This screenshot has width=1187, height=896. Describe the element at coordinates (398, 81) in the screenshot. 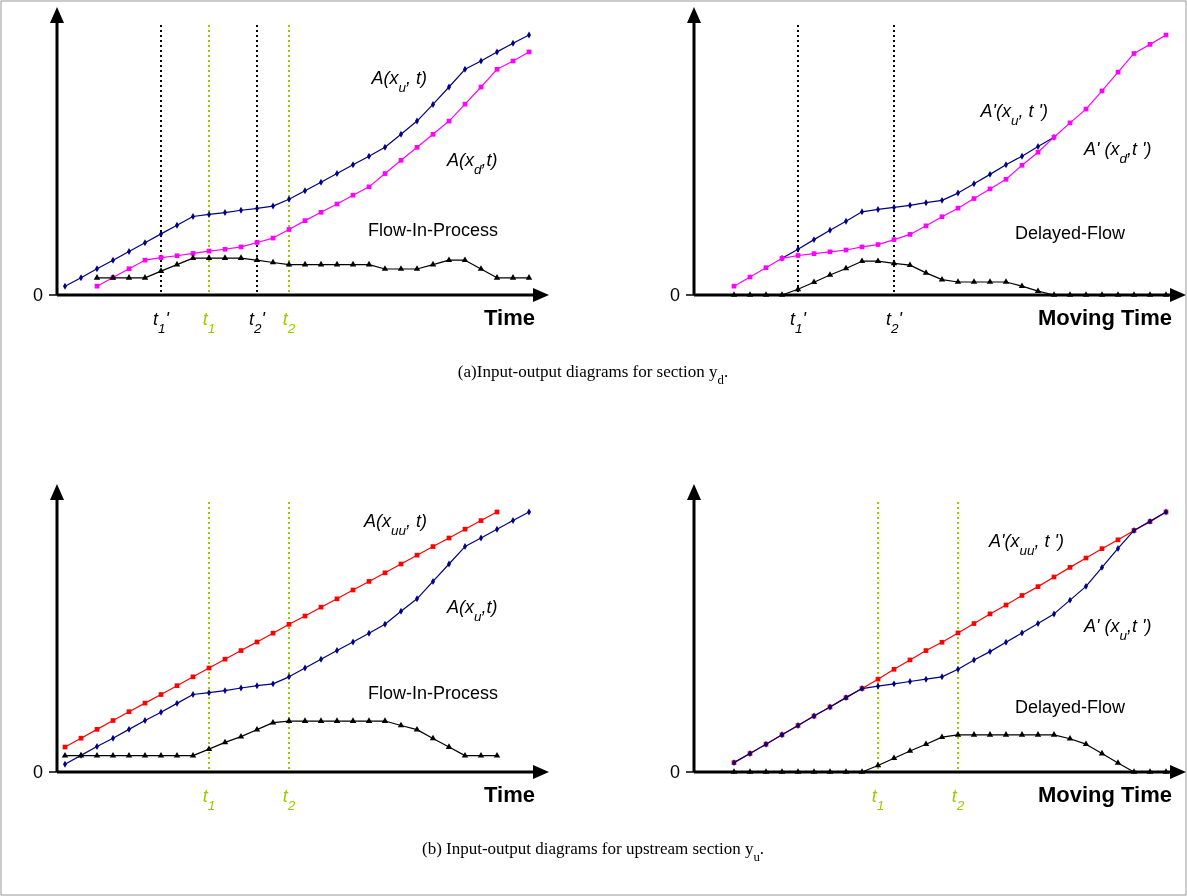

I see `series-label: A(x$_{u}$, t)` at that location.